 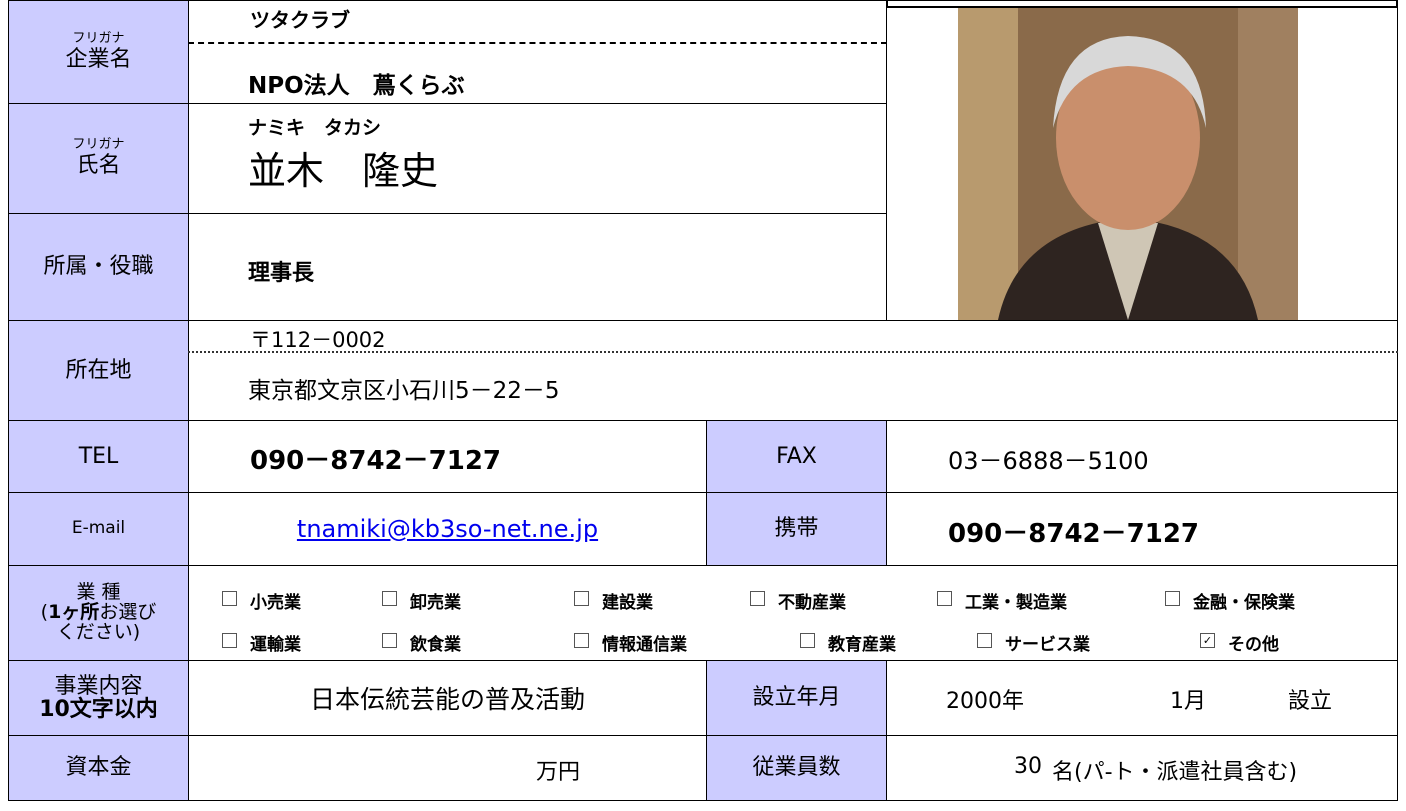 I want to click on year: 2000年, so click(x=985, y=701).